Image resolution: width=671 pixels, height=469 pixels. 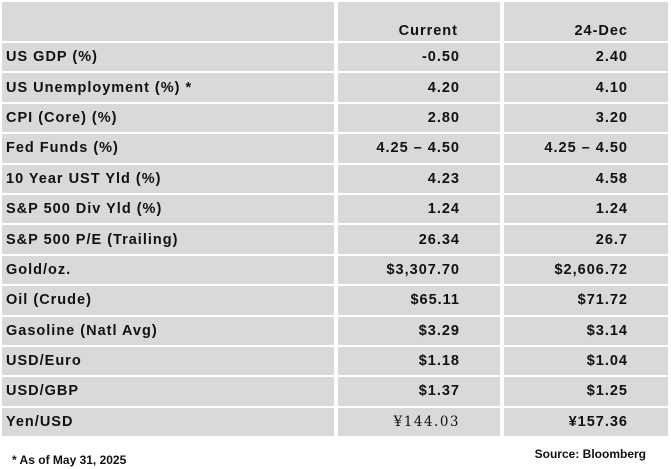 I want to click on table-header-row: Current 24-Dec, so click(x=335, y=21).